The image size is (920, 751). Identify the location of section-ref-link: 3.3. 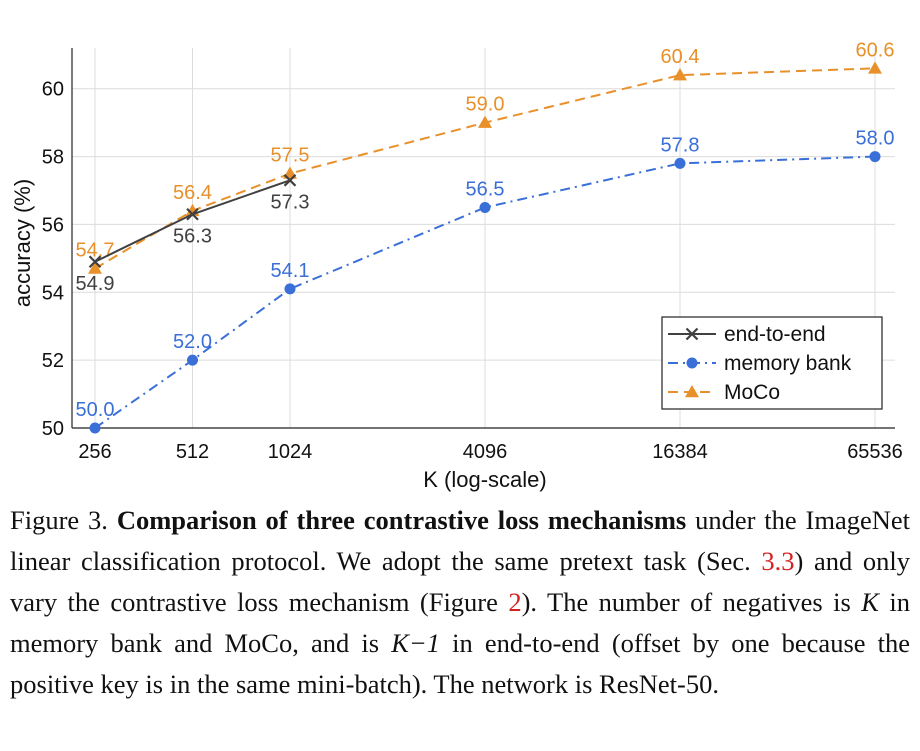
(778, 561).